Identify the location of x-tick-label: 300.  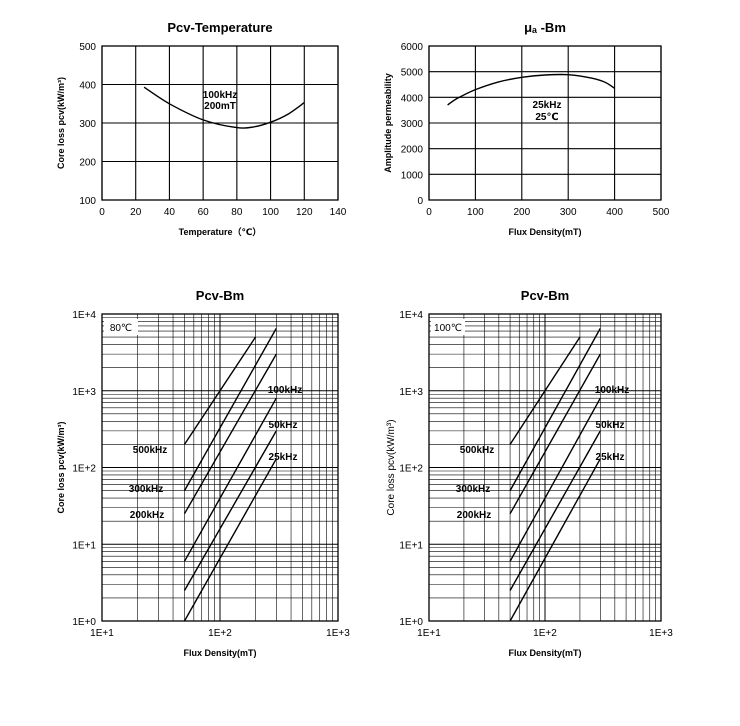
(568, 212).